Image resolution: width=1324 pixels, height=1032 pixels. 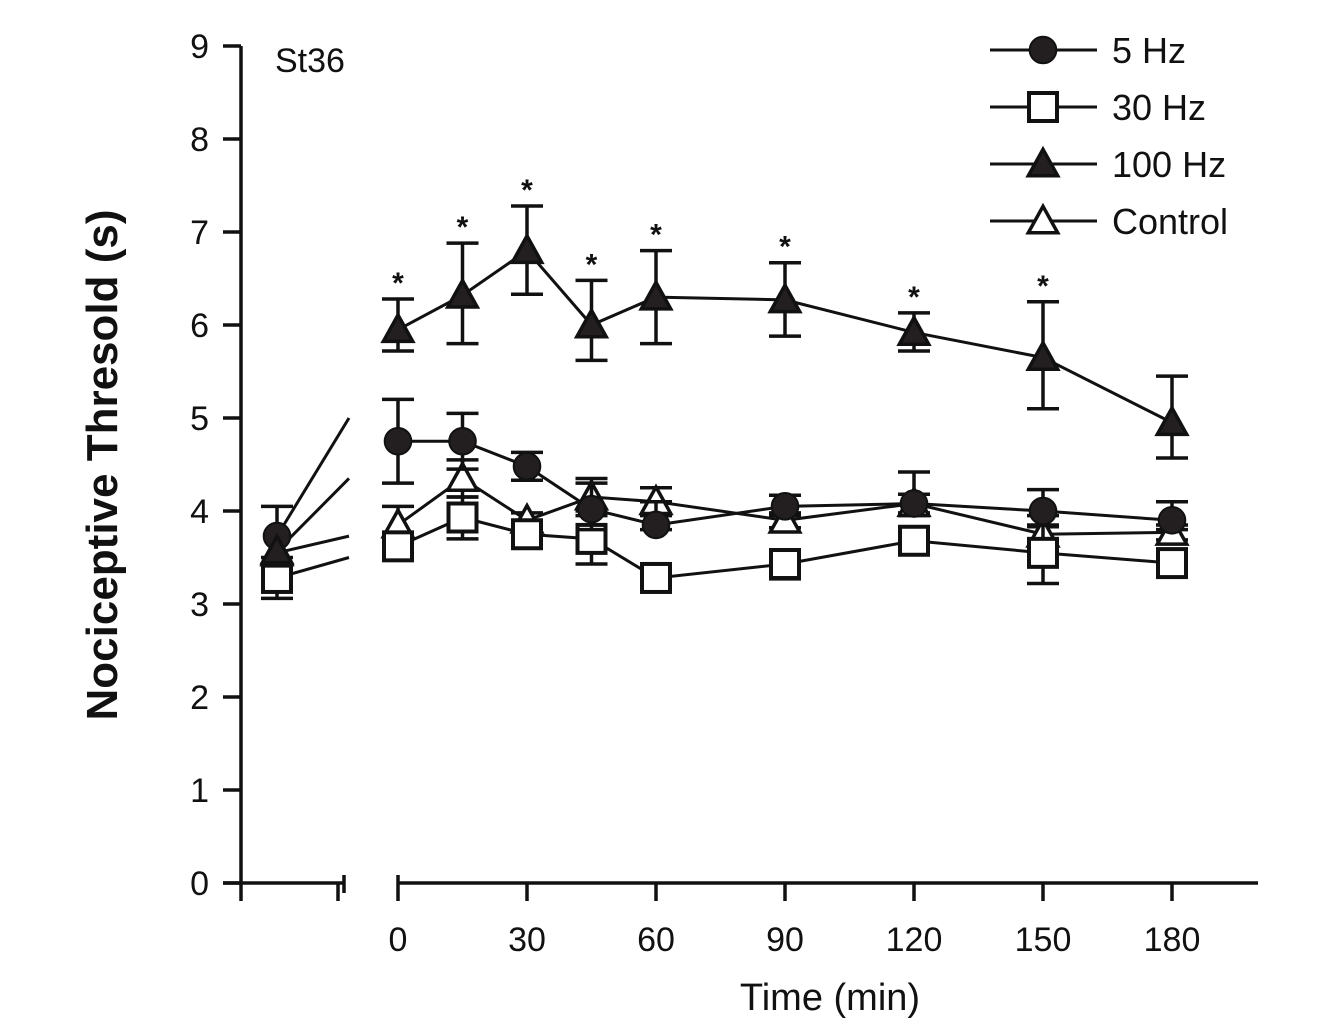 I want to click on legend-item: 30 Hz, so click(x=1098, y=107).